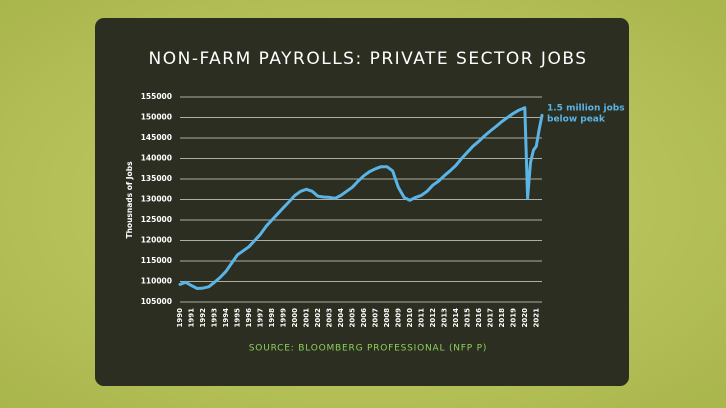 The height and width of the screenshot is (408, 726). Describe the element at coordinates (364, 318) in the screenshot. I see `x-tick-label: 2006` at that location.